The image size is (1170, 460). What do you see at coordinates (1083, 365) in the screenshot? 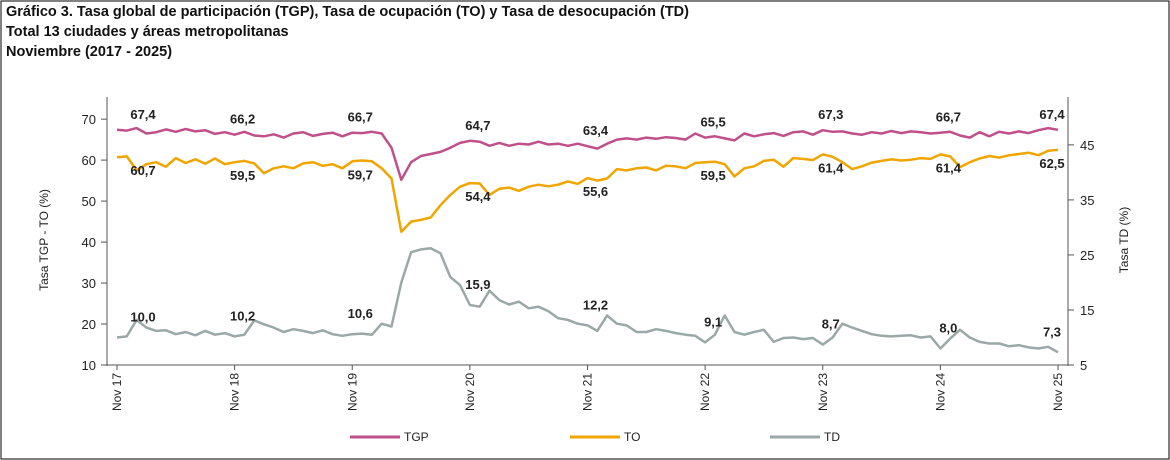
I see `y2-tick-label: 5` at bounding box center [1083, 365].